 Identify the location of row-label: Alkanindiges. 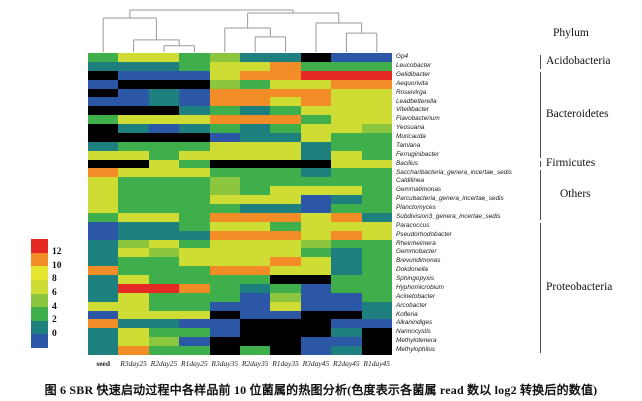
(414, 323).